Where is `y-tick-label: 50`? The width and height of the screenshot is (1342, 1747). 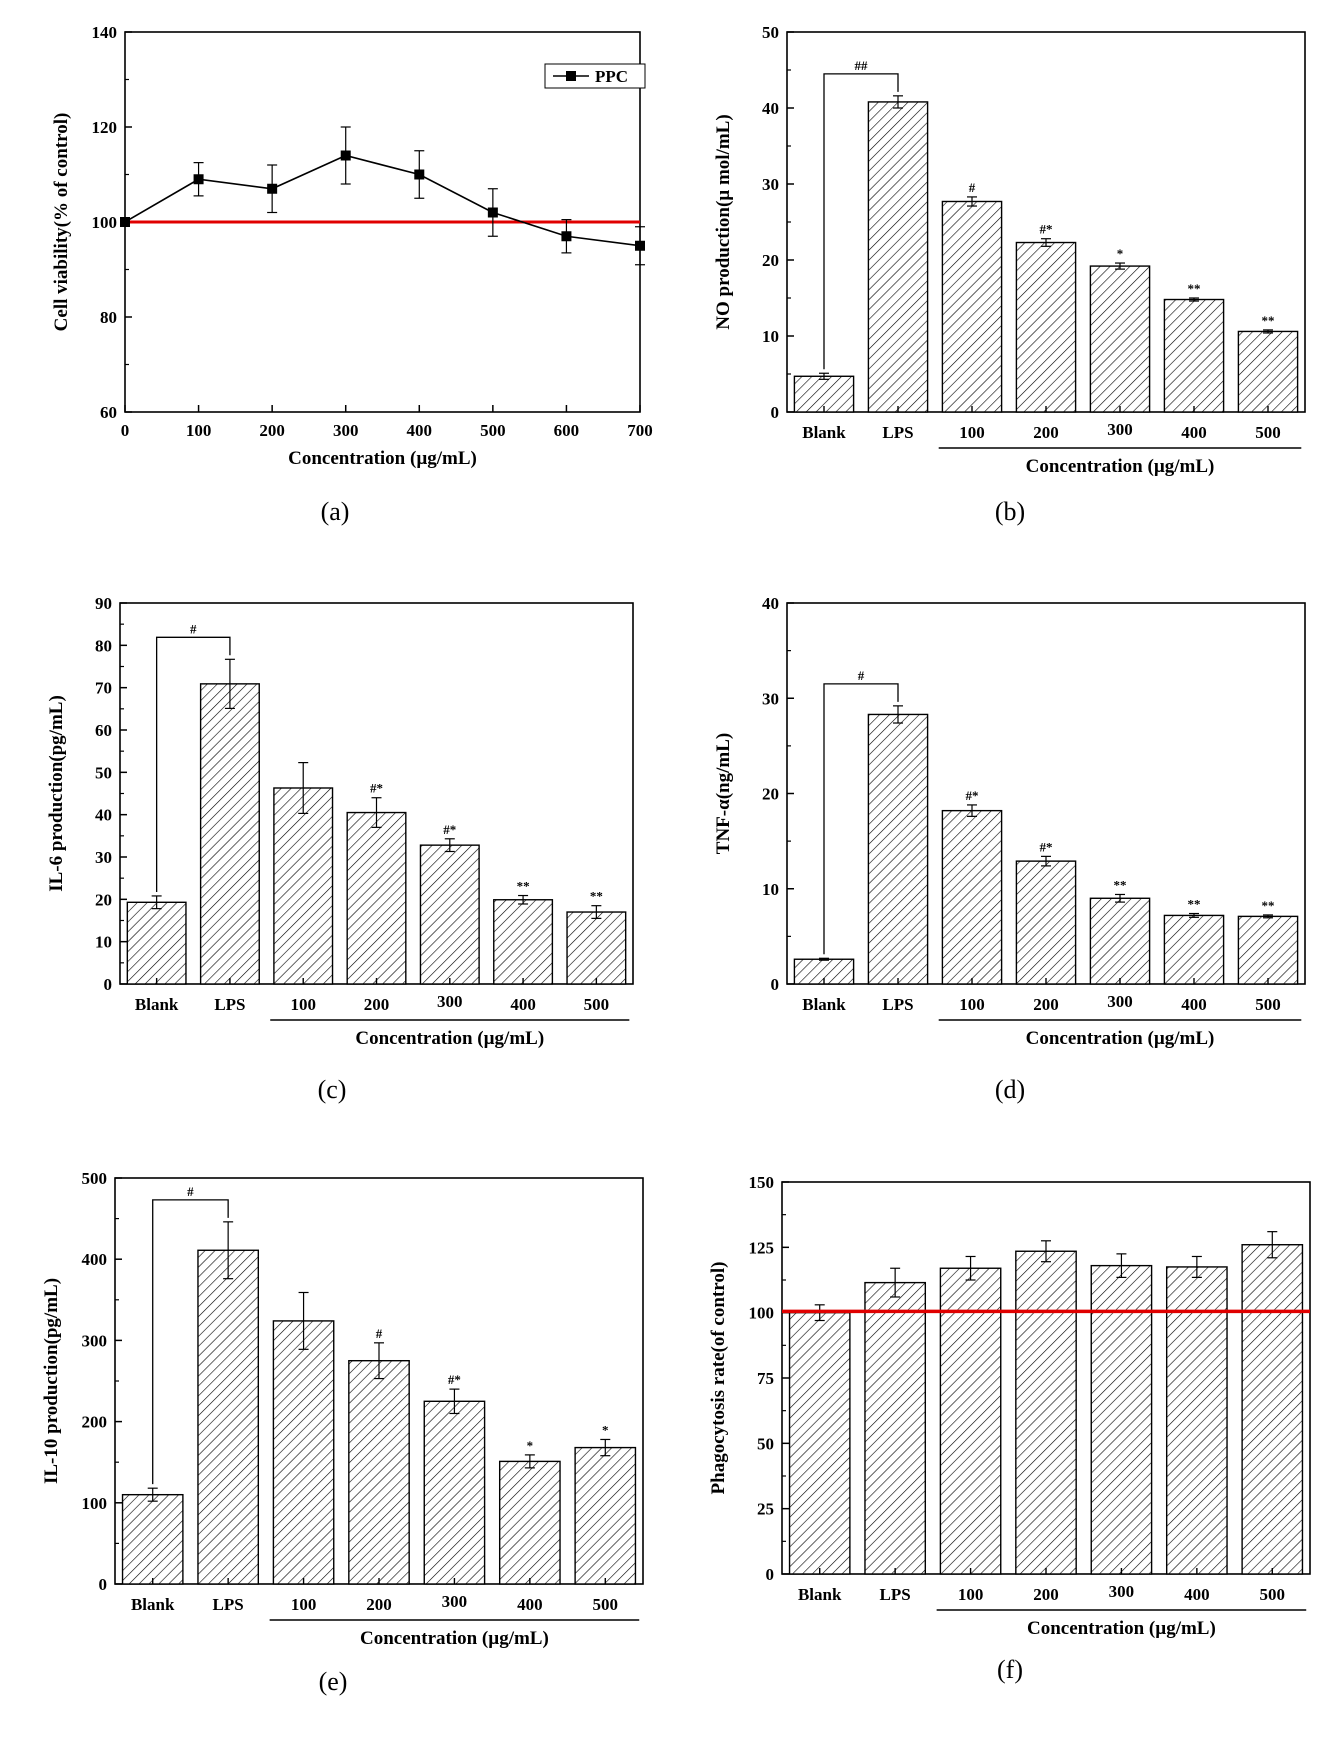 y-tick-label: 50 is located at coordinates (765, 1443).